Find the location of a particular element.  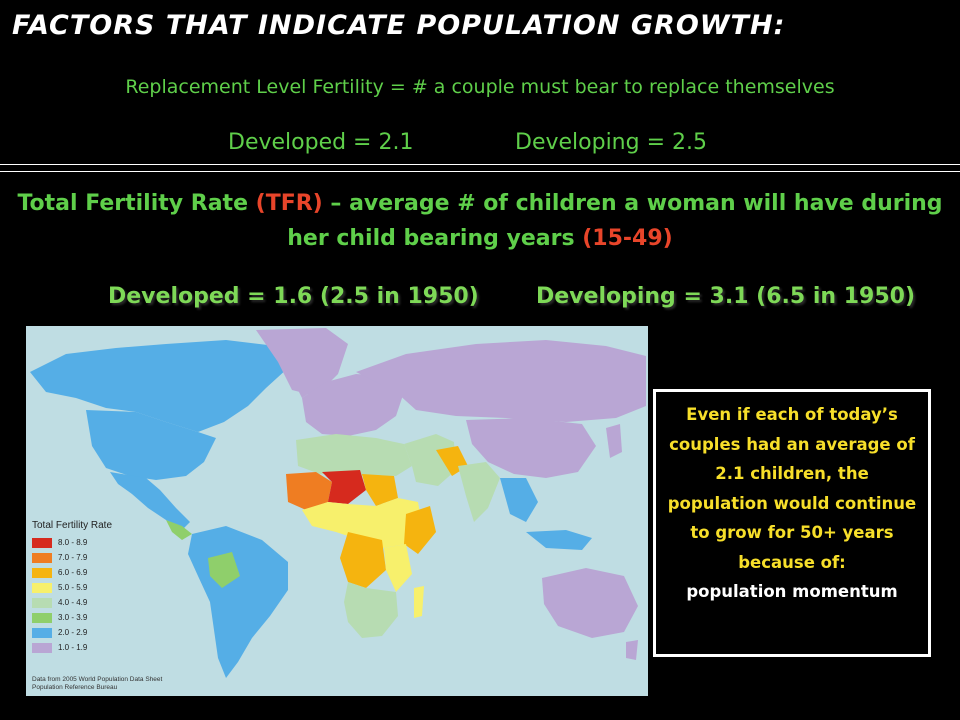

legend-label: 1.0 - 1.9 is located at coordinates (73, 647).